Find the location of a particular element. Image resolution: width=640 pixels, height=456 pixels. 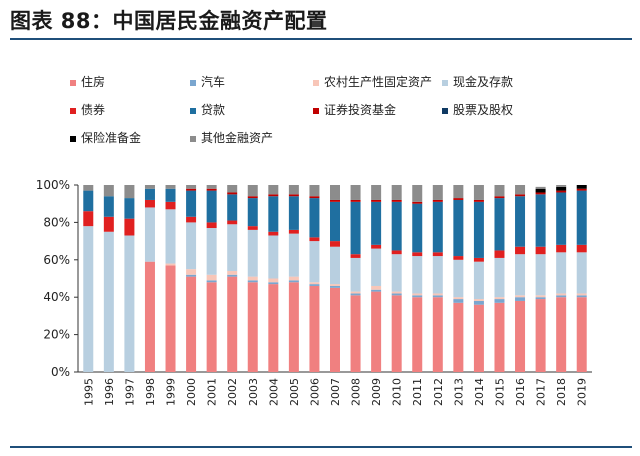

bar-segment-2008-s9 is located at coordinates (355, 192).